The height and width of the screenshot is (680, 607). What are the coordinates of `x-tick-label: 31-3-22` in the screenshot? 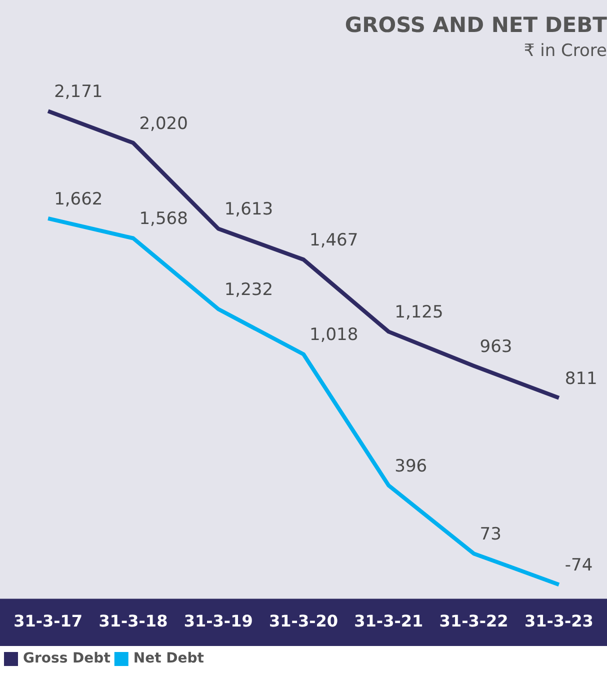 It's located at (473, 621).